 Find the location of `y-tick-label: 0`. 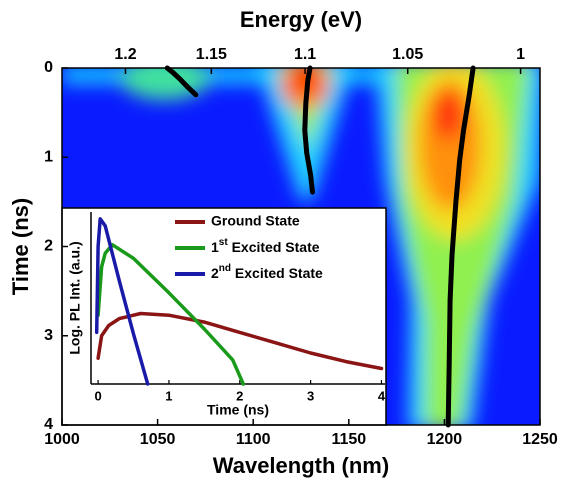

y-tick-label: 0 is located at coordinates (48, 67).